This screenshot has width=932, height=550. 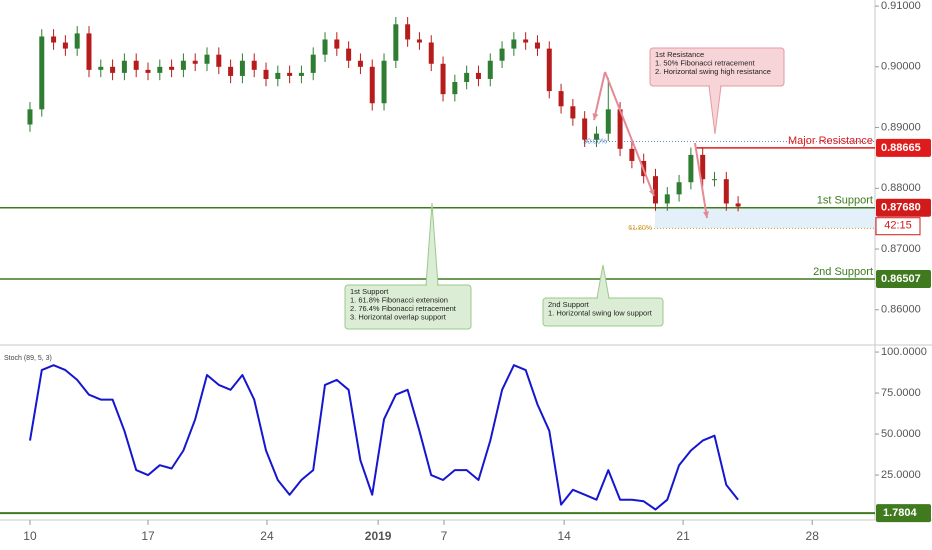 What do you see at coordinates (898, 226) in the screenshot?
I see `countdown-tag` at bounding box center [898, 226].